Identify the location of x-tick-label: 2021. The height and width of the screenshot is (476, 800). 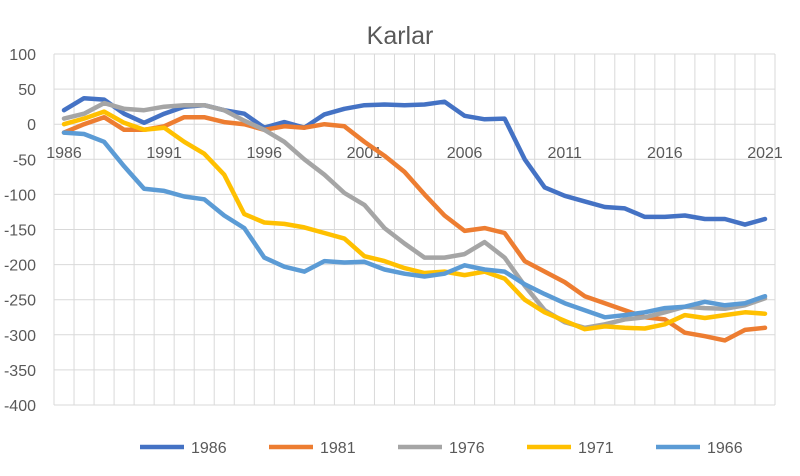
(765, 153).